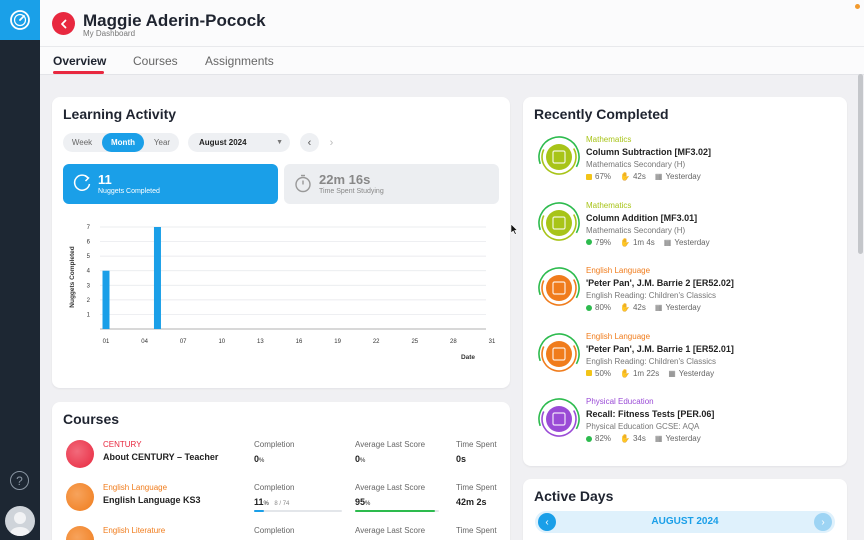 The width and height of the screenshot is (864, 540). I want to click on completion-header: Completion, so click(274, 530).